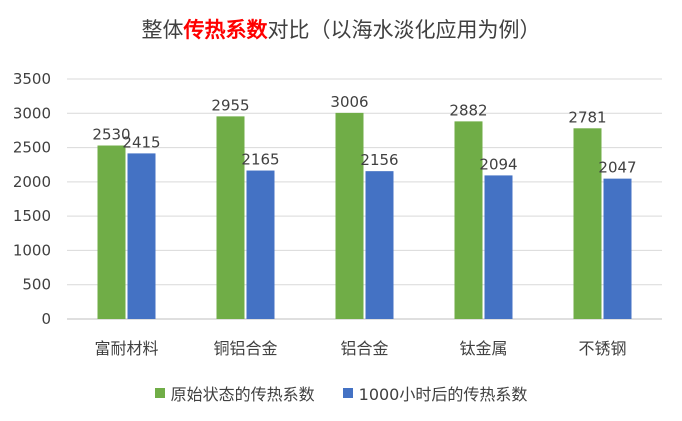 The height and width of the screenshot is (421, 682). I want to click on chart-title: 整体传热系数对比（以海水淡化应用为例）, so click(341, 29).